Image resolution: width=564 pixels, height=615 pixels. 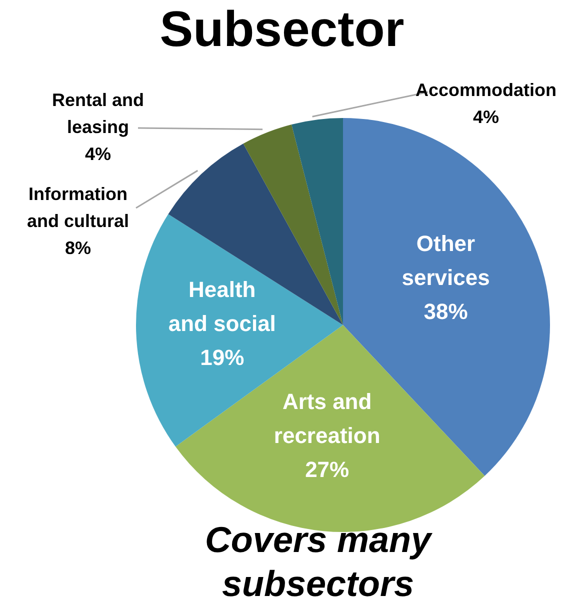 What do you see at coordinates (327, 418) in the screenshot?
I see `slice-label: Arts and recreation` at bounding box center [327, 418].